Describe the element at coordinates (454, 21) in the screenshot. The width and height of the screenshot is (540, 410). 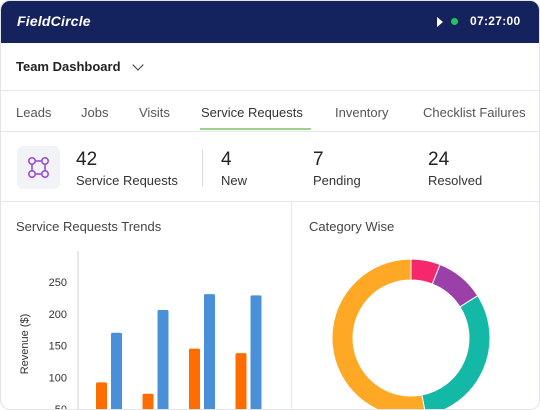
I see `status-dot-icon` at that location.